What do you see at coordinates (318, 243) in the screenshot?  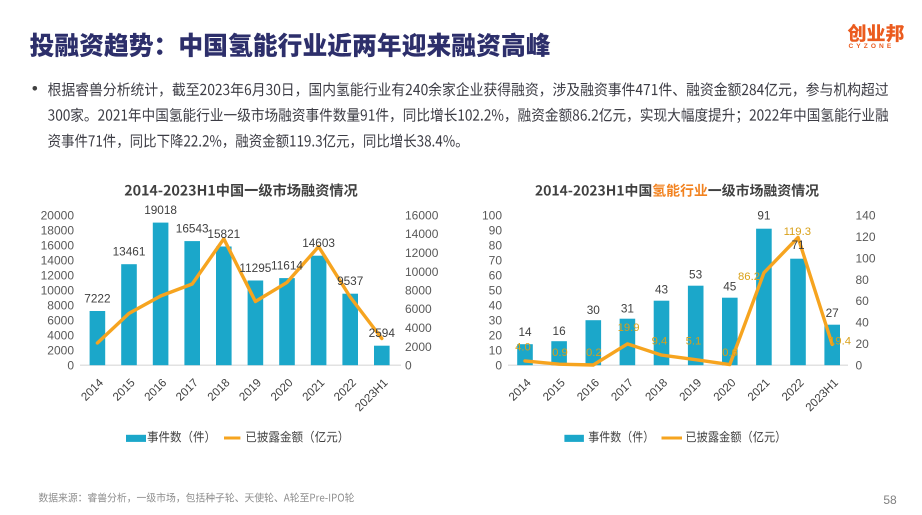 I see `svg-text: 14603` at bounding box center [318, 243].